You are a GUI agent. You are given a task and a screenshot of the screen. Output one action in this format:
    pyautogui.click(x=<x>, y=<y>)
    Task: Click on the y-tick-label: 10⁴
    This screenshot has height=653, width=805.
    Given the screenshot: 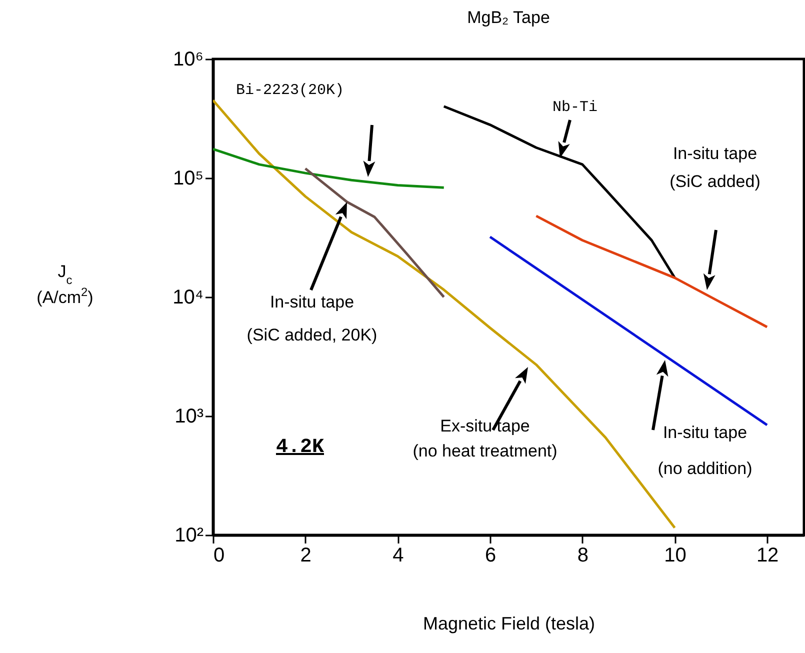 What is the action you would take?
    pyautogui.click(x=188, y=297)
    